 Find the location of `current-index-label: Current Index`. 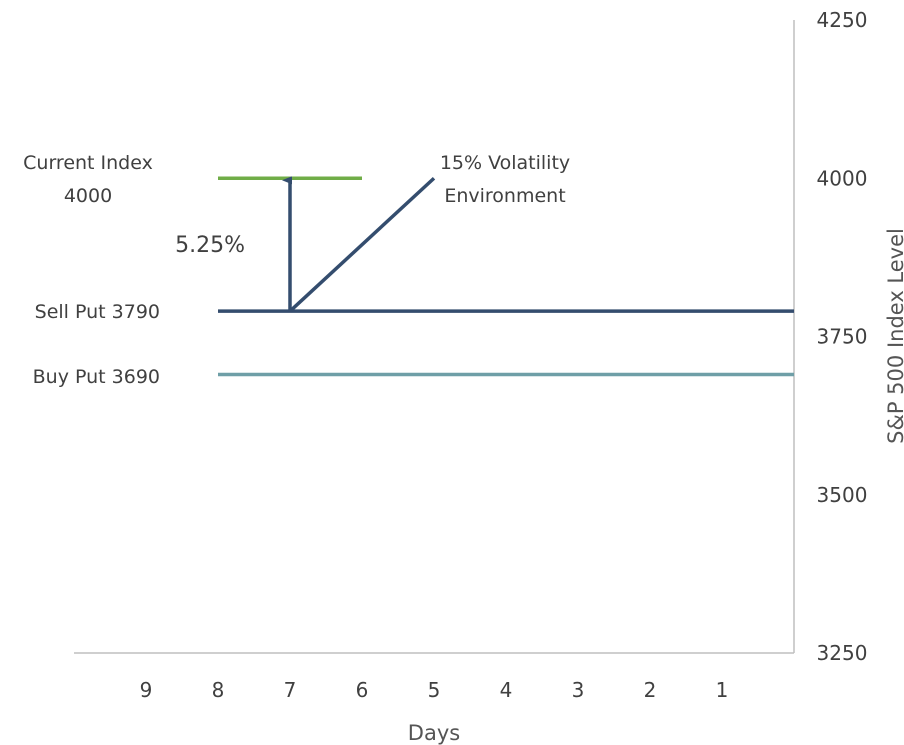

current-index-label: Current Index is located at coordinates (88, 163).